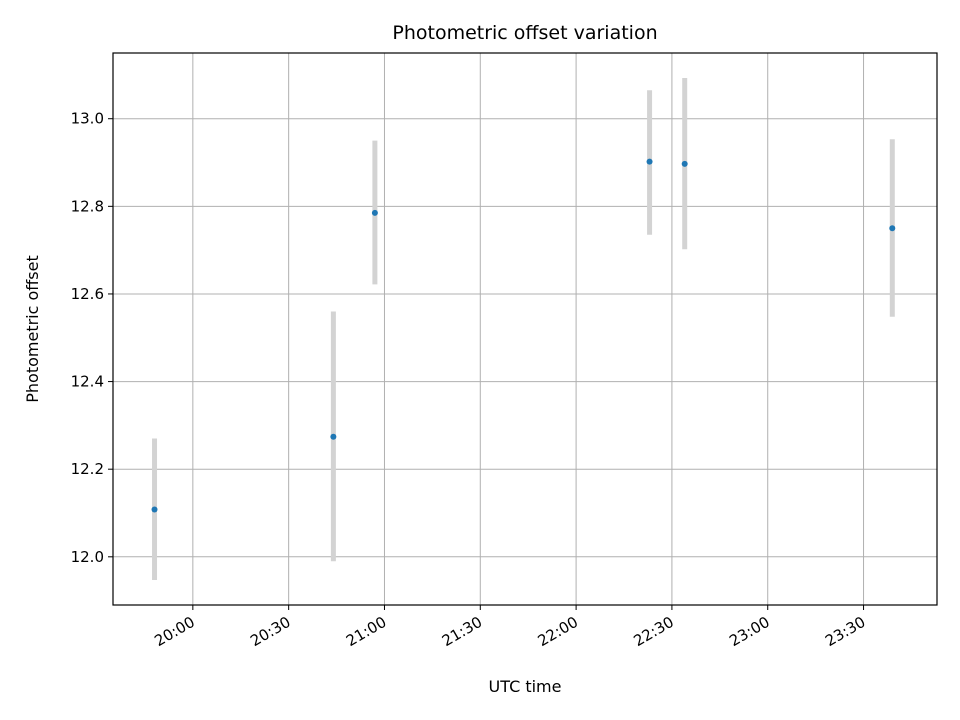 Image resolution: width=960 pixels, height=720 pixels. Describe the element at coordinates (87, 469) in the screenshot. I see `y-tick-label: 12.2` at that location.